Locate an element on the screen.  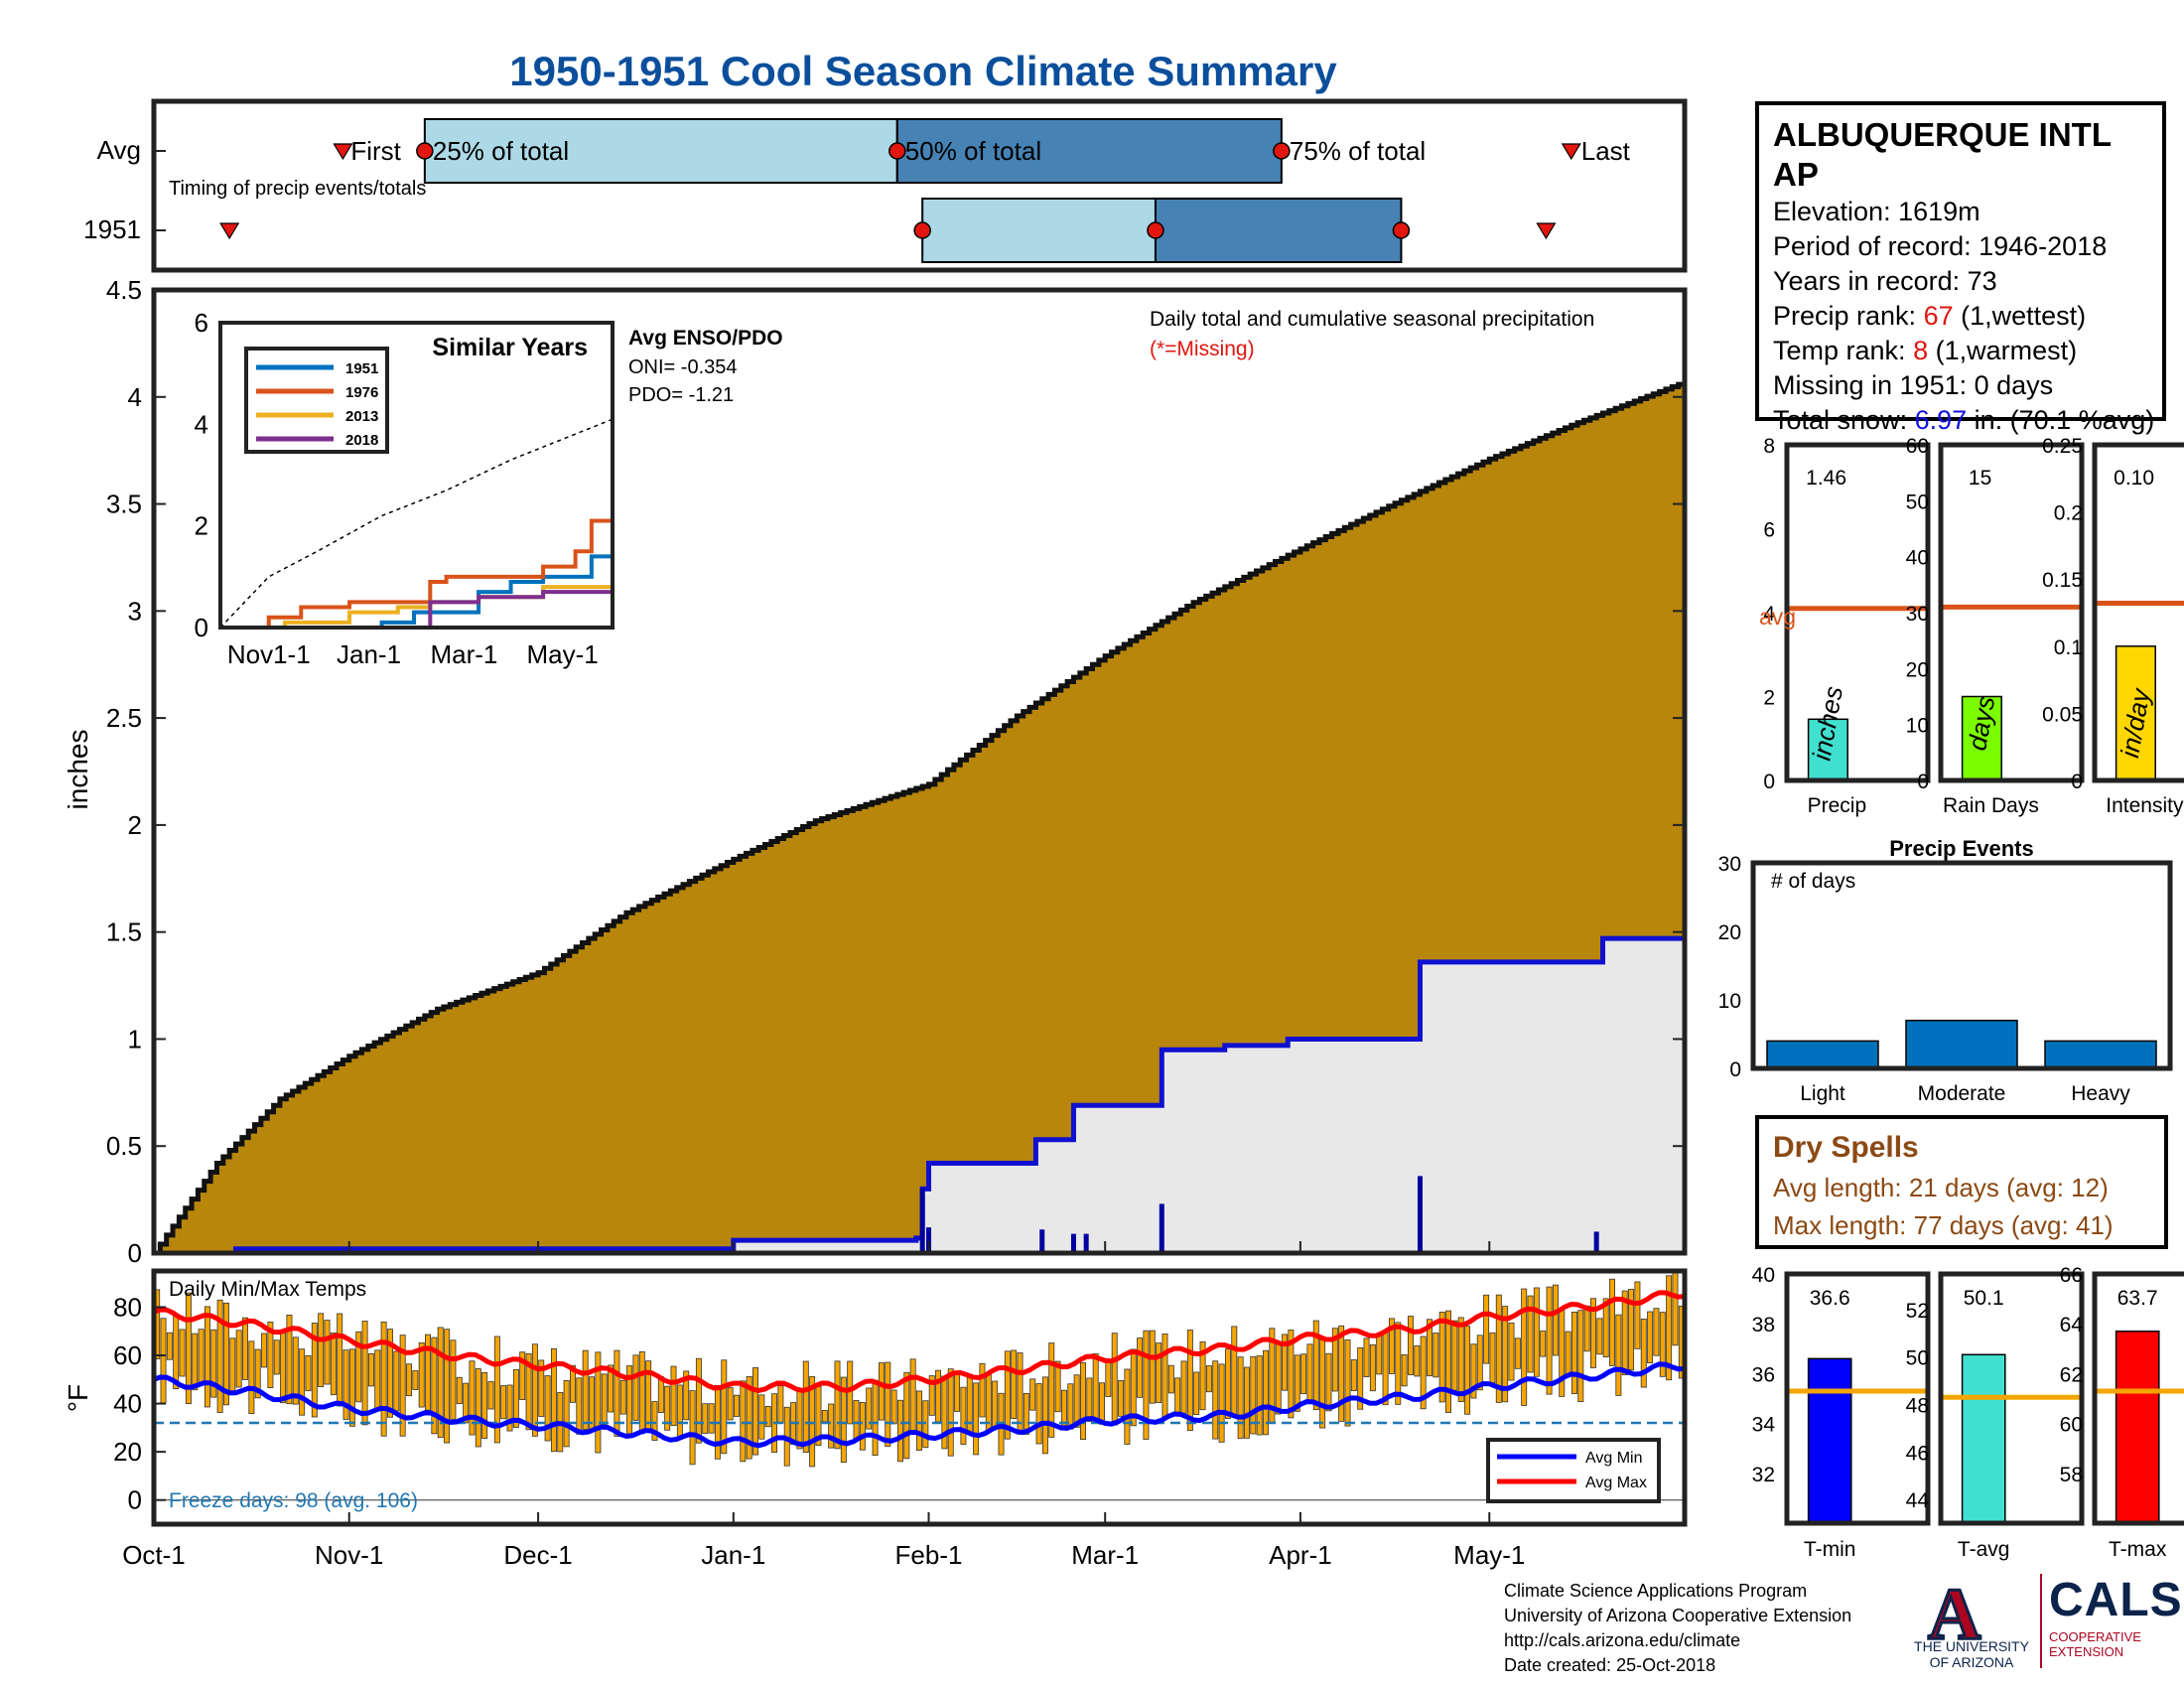
temp-summary-category: T-max is located at coordinates (2138, 1549).